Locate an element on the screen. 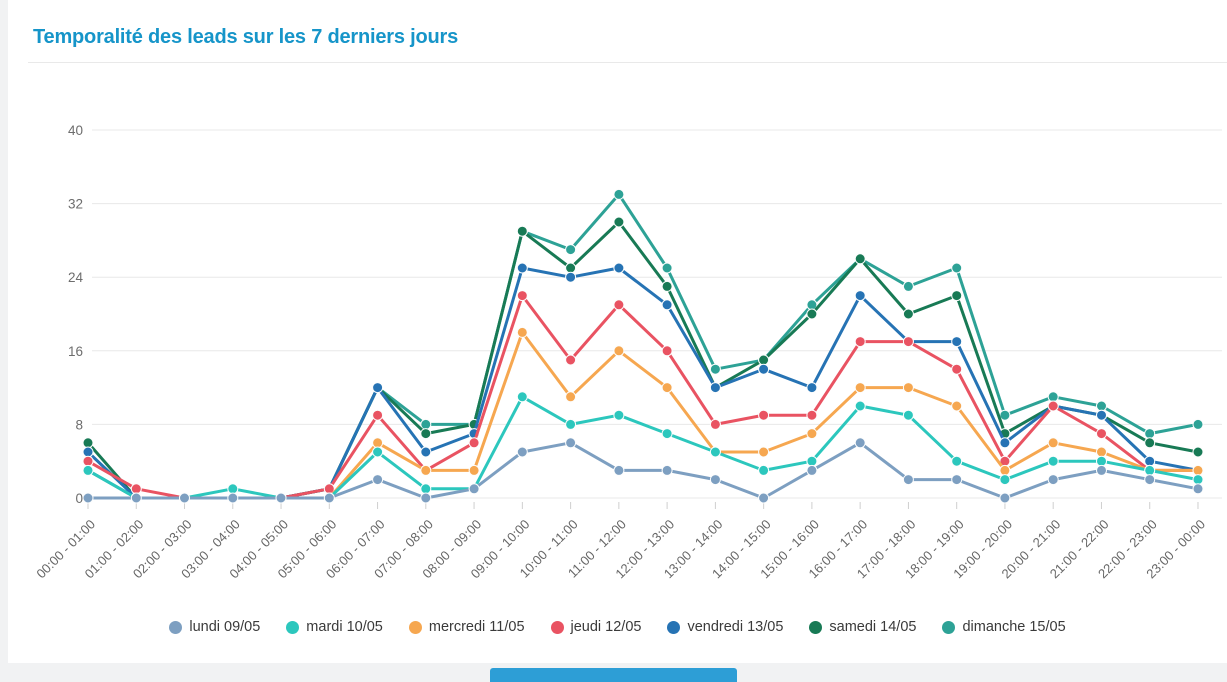 This screenshot has width=1227, height=682. svg-text: 8 is located at coordinates (79, 424).